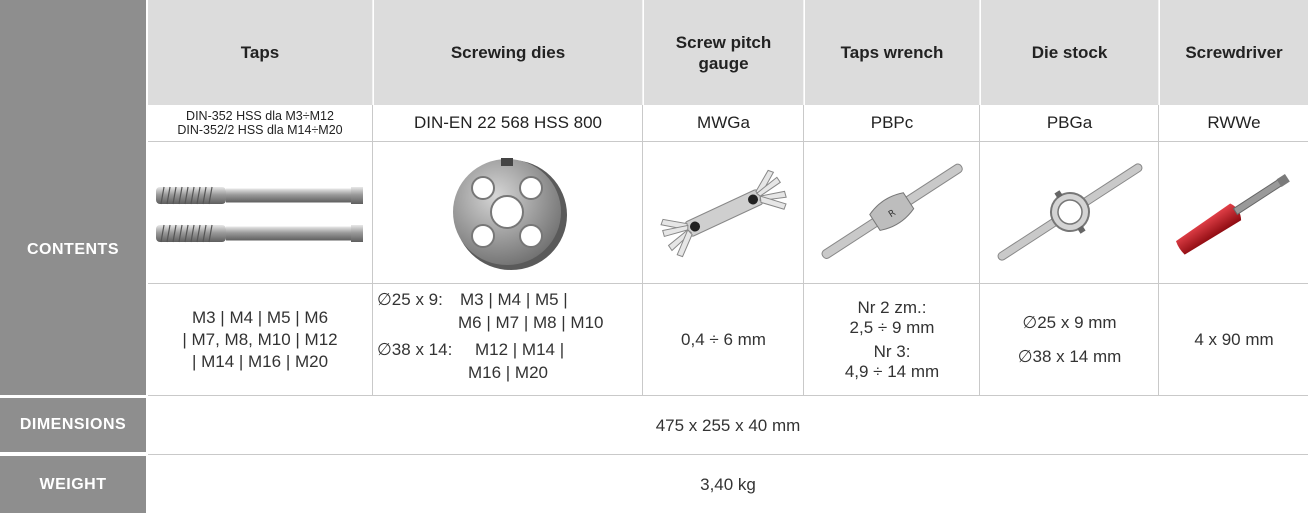 This screenshot has height=513, width=1308. I want to click on weight-value: 3,40 kg, so click(728, 484).